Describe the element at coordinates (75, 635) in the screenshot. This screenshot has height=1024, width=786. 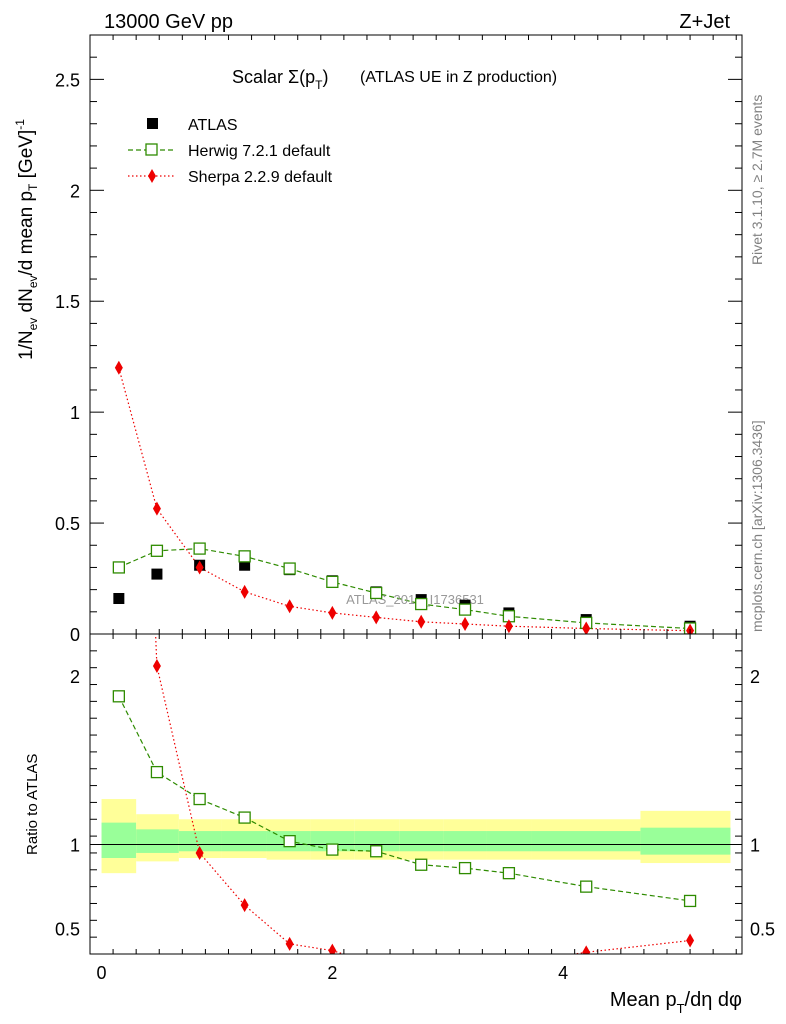
I see `main-y-tick-label: 0` at that location.